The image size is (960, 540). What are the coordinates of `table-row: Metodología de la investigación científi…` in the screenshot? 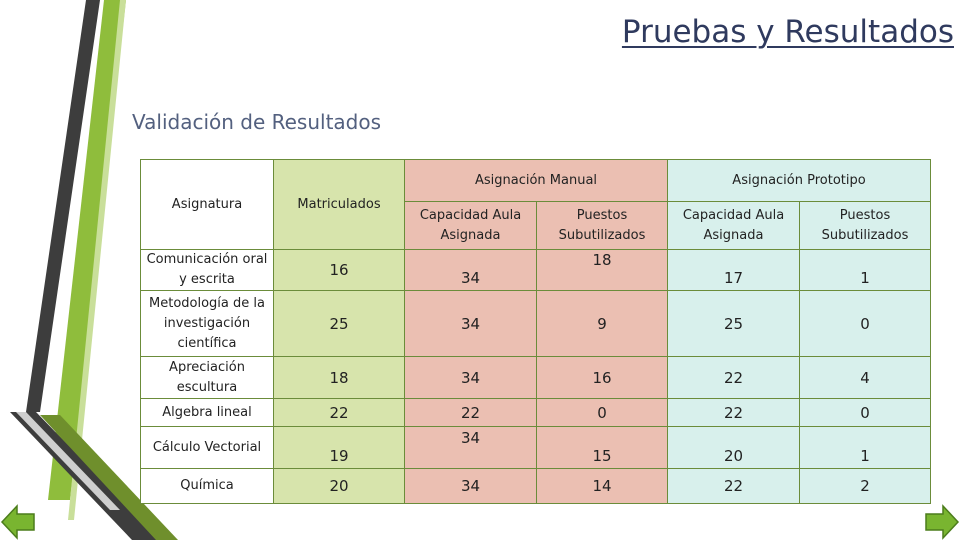 It's located at (536, 323).